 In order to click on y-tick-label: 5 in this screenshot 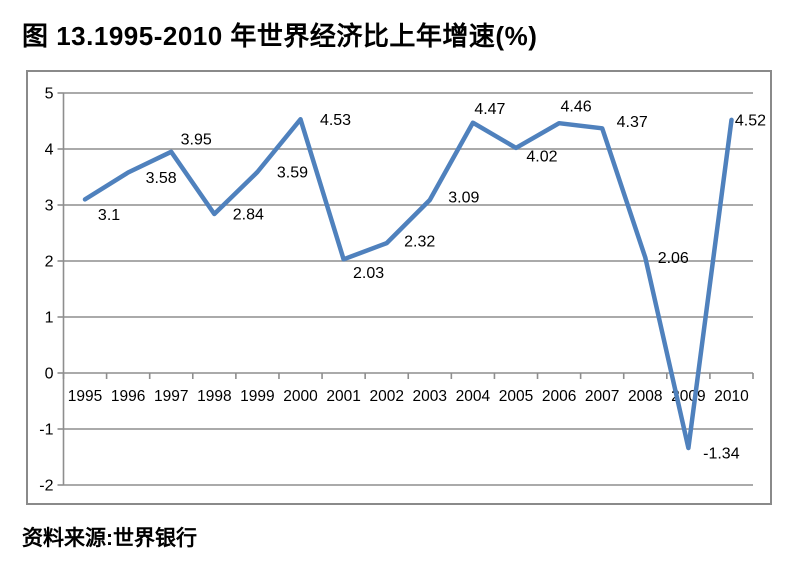, I will do `click(49, 94)`.